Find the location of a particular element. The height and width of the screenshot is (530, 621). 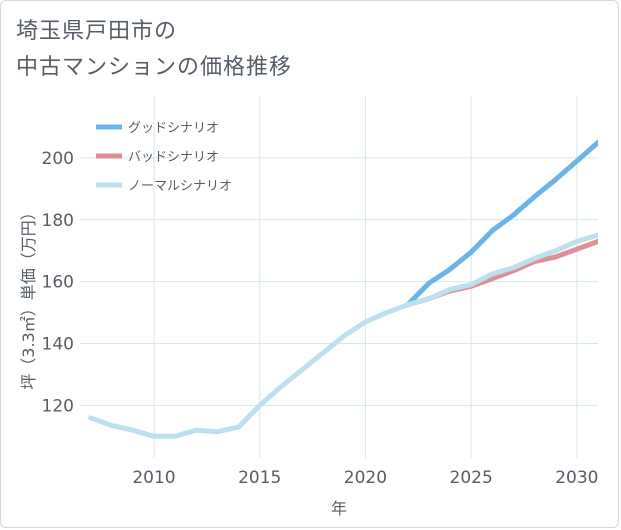

chart-title-line1: 埼玉県戸田市の is located at coordinates (97, 31).